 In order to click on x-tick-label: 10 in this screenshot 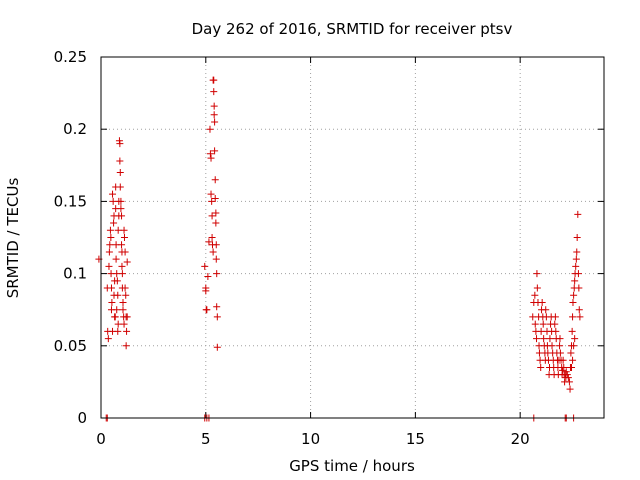, I will do `click(310, 439)`.